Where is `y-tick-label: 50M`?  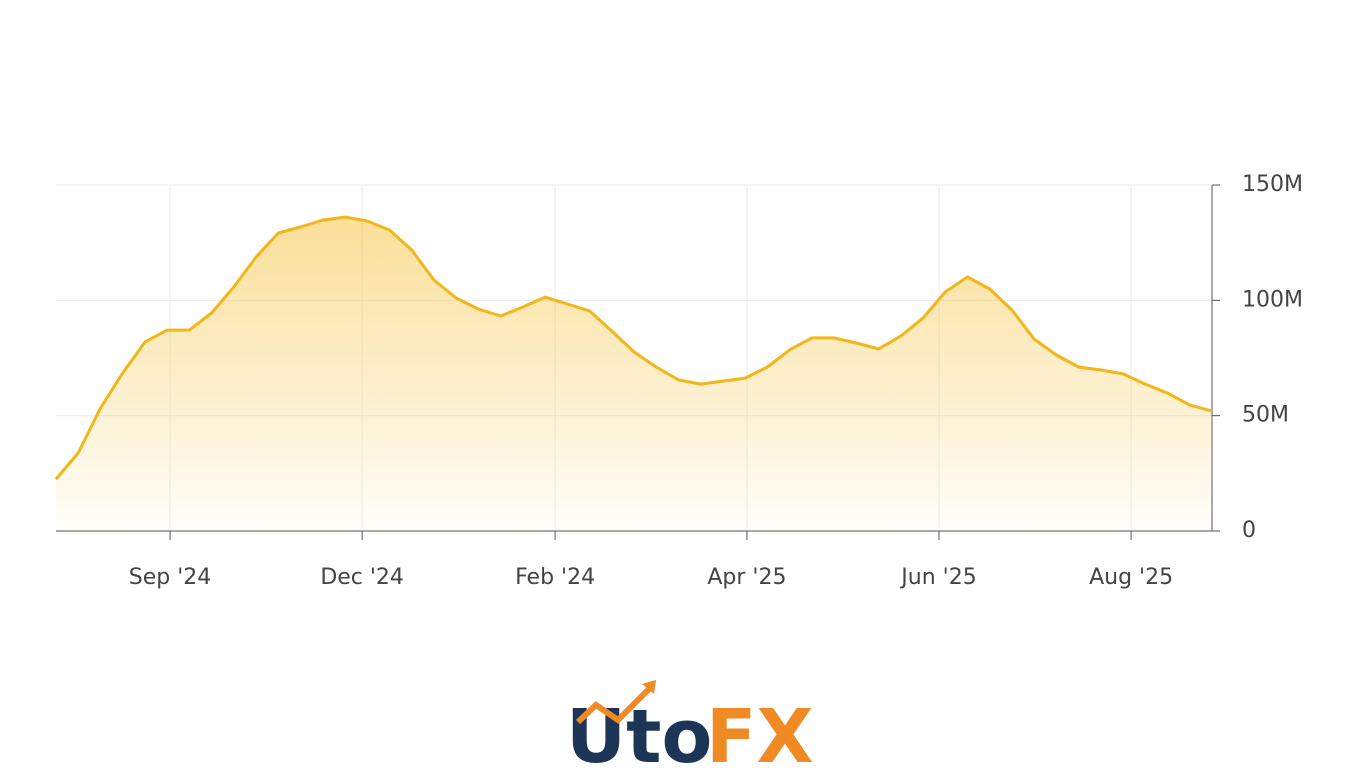
y-tick-label: 50M is located at coordinates (1265, 415).